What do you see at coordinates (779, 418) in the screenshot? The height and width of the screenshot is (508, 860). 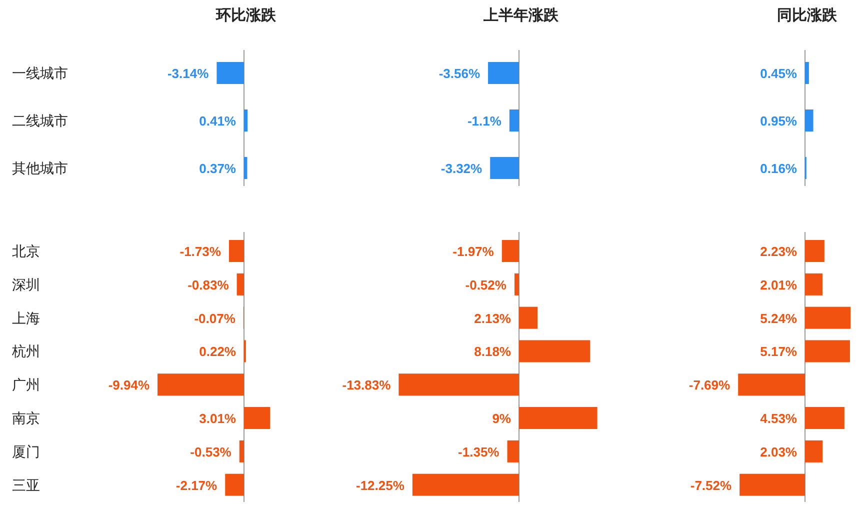 I see `data-label: 4.53%` at bounding box center [779, 418].